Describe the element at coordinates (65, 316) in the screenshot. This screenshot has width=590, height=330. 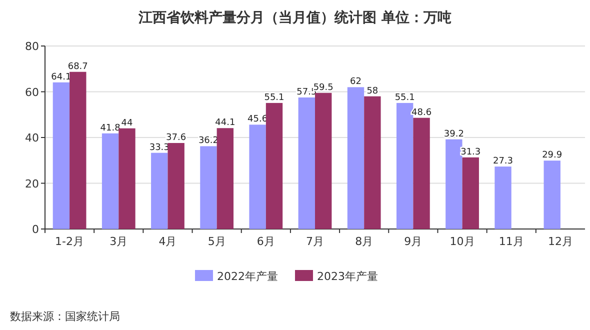
I see `source-note: 数据来源：国家统计局` at that location.